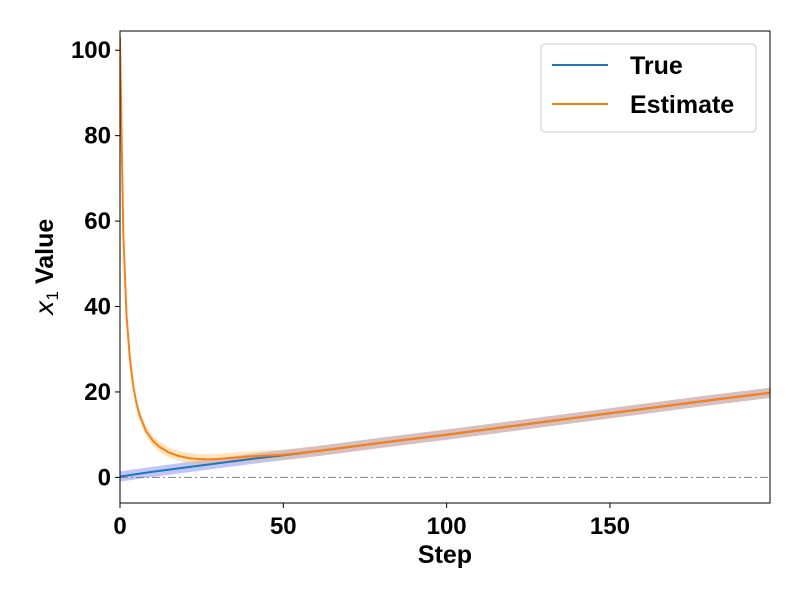 The height and width of the screenshot is (600, 800). I want to click on legend-label-true: True, so click(656, 66).